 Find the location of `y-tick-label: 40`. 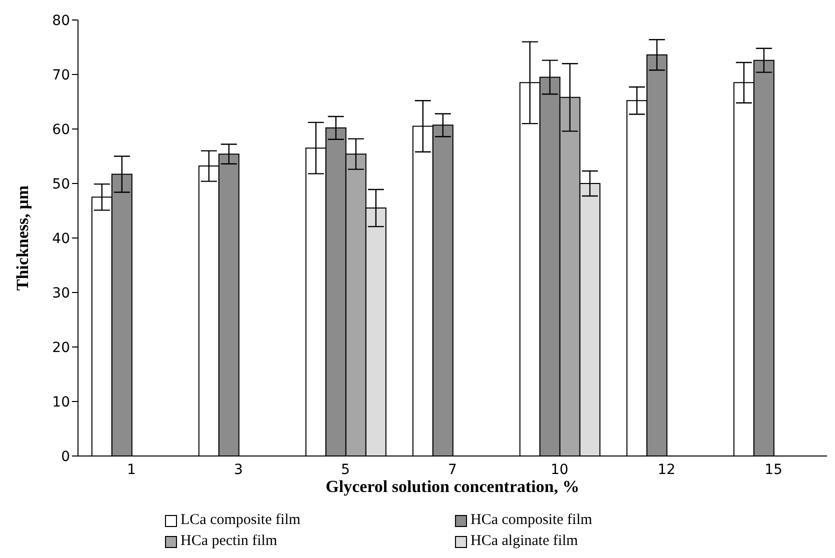

y-tick-label: 40 is located at coordinates (61, 238).